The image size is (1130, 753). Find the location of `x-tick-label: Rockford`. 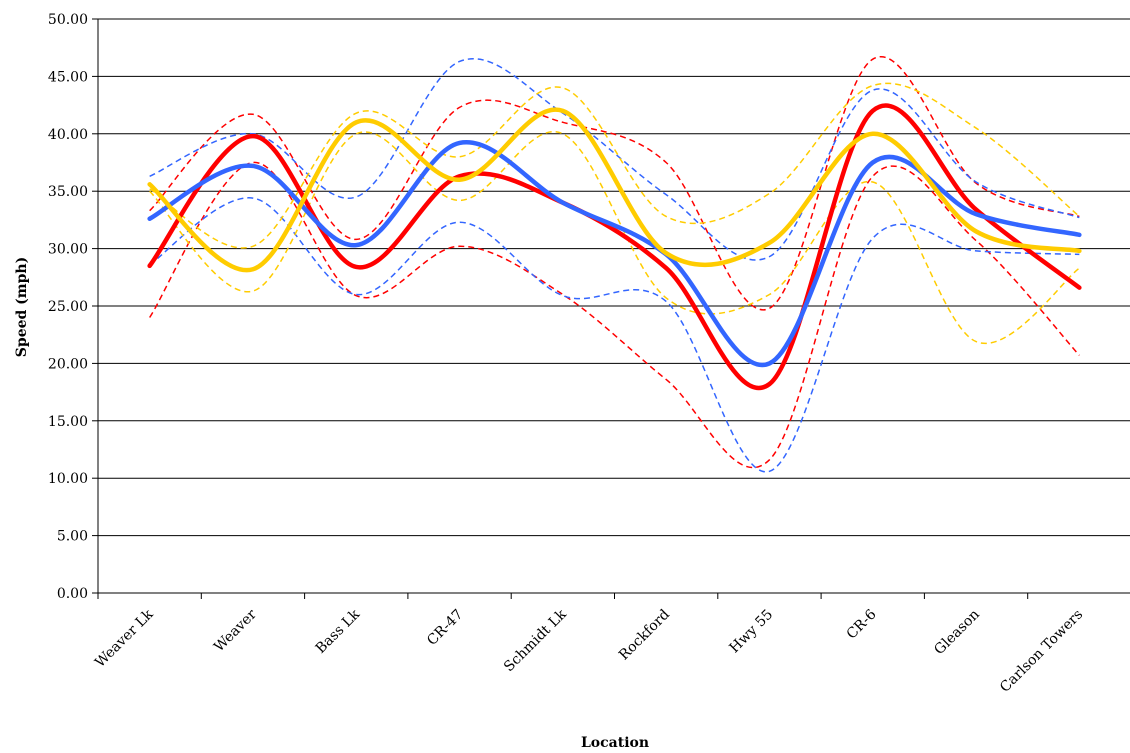

x-tick-label: Rockford is located at coordinates (644, 634).